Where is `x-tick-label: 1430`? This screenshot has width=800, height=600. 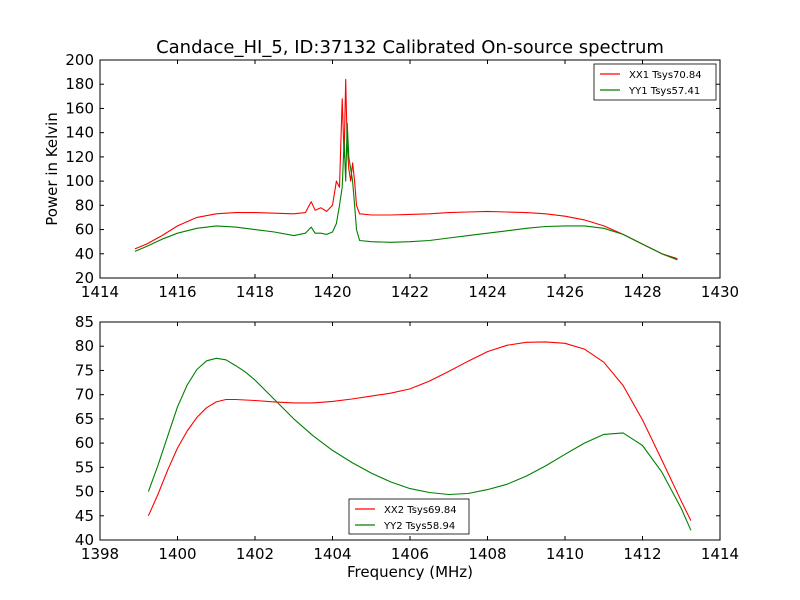
x-tick-label: 1430 is located at coordinates (720, 292).